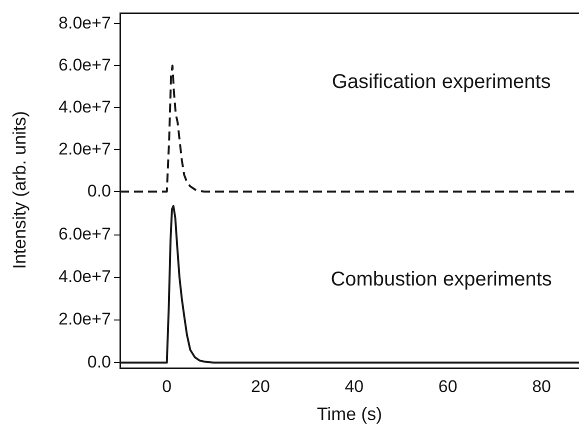 Image resolution: width=579 pixels, height=432 pixels. Describe the element at coordinates (84, 22) in the screenshot. I see `y-tick-label: 8.0e+7` at that location.